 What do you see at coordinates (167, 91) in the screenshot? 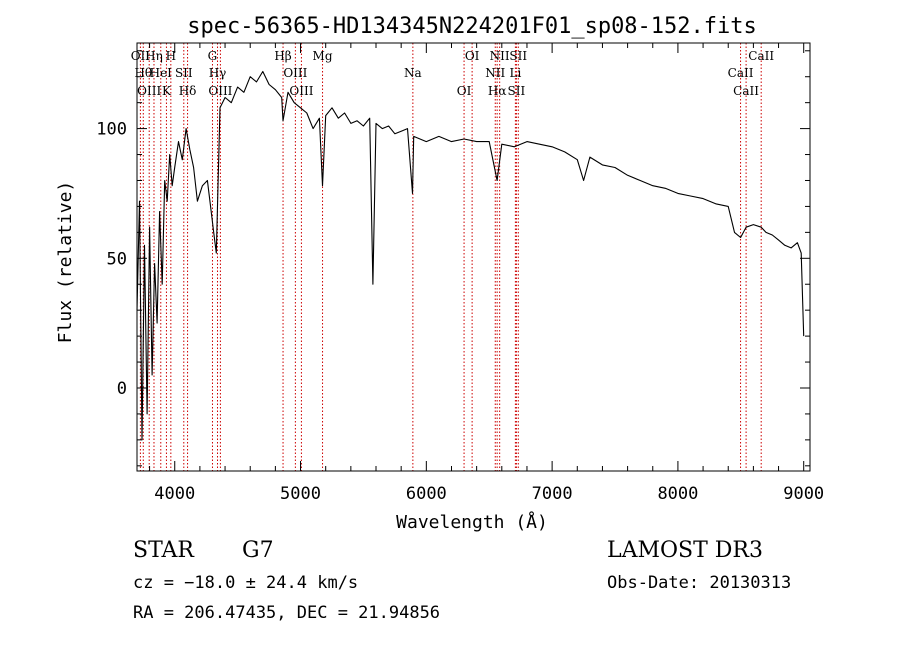
I see `line-marker-label: K` at bounding box center [167, 91].